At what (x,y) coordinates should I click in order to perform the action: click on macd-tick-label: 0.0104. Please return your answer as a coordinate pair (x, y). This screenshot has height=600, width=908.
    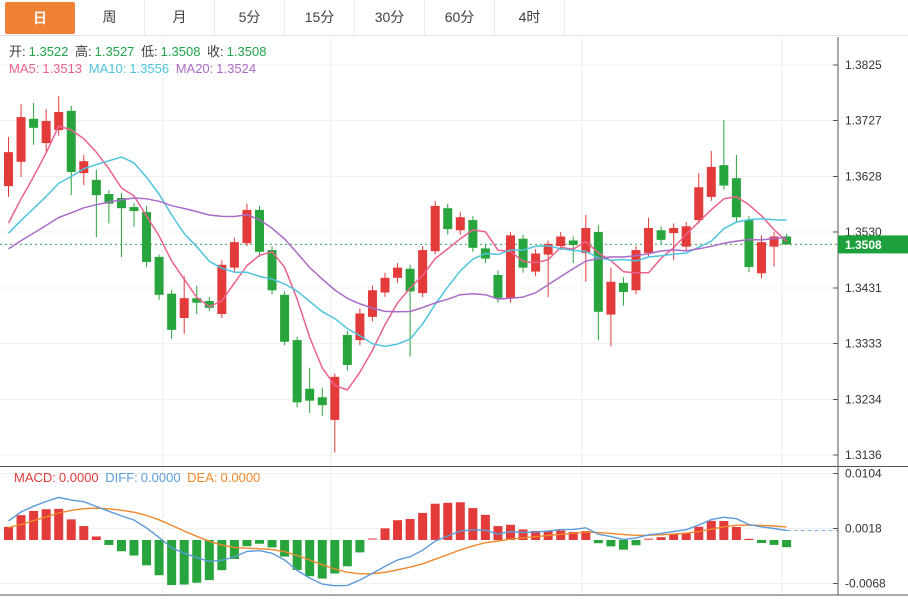
    Looking at the image, I should click on (863, 473).